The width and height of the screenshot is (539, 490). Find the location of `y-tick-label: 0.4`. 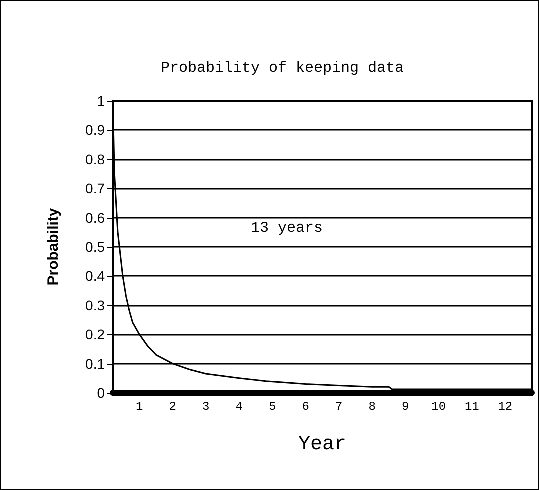

y-tick-label: 0.4 is located at coordinates (96, 276).